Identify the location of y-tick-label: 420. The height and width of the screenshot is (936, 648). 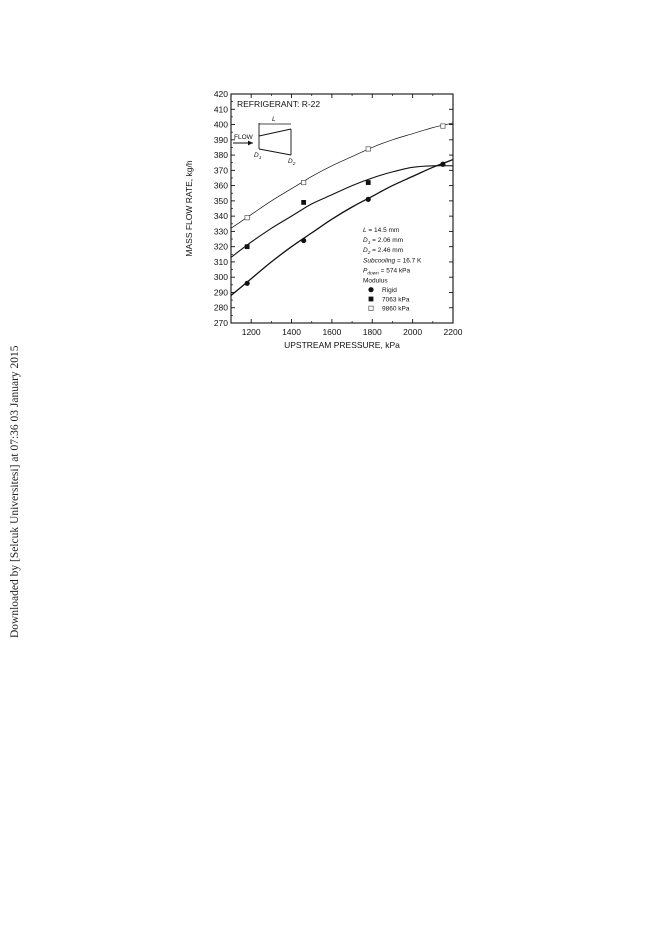
(221, 94).